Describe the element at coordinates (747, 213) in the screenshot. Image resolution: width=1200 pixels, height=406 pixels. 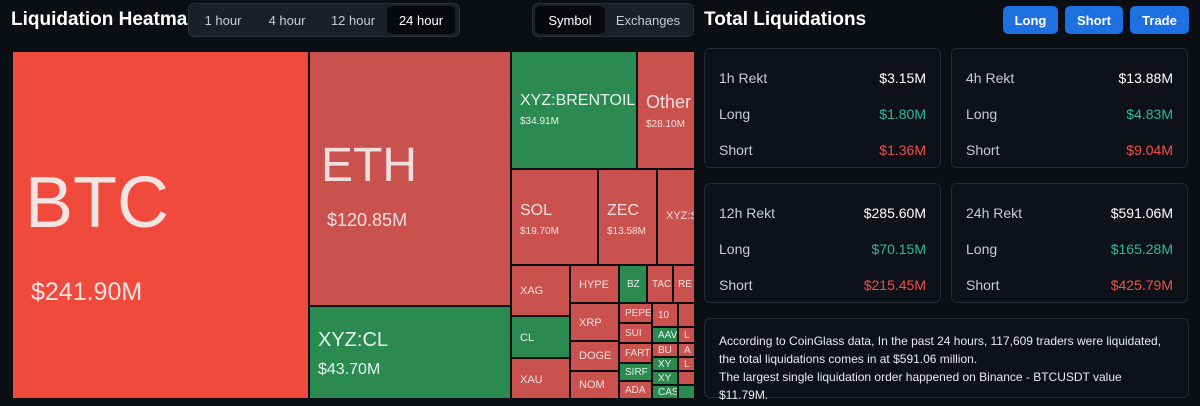
I see `card-title: 12h Rekt` at that location.